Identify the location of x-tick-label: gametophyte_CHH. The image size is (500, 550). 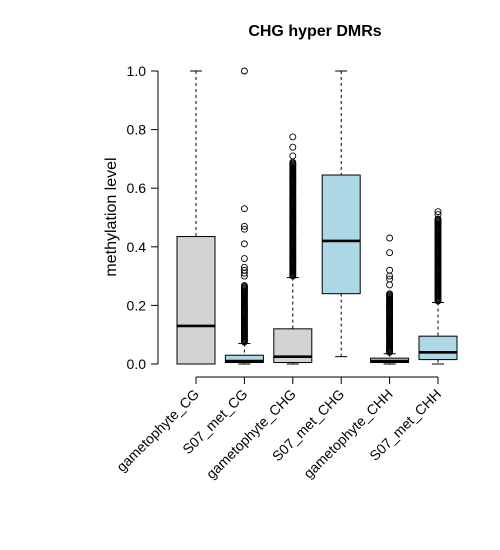
(348, 434).